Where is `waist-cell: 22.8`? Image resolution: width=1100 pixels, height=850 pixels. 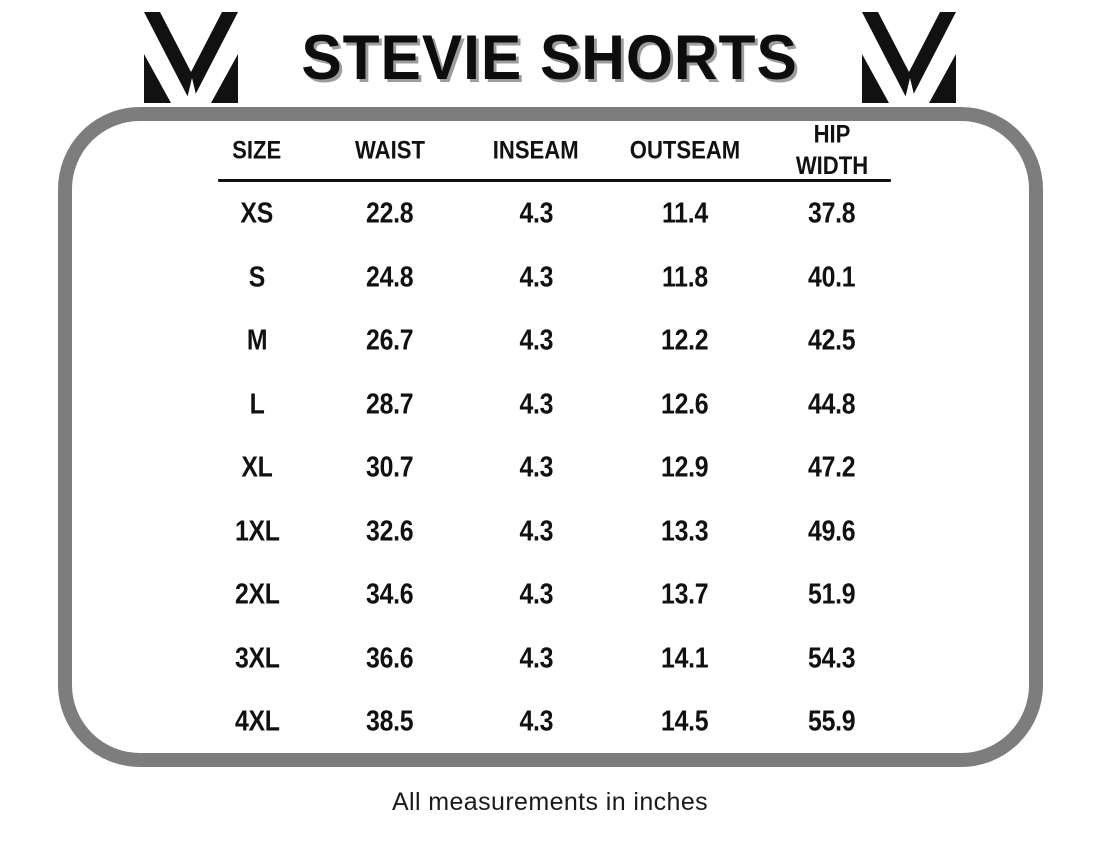 waist-cell: 22.8 is located at coordinates (390, 213).